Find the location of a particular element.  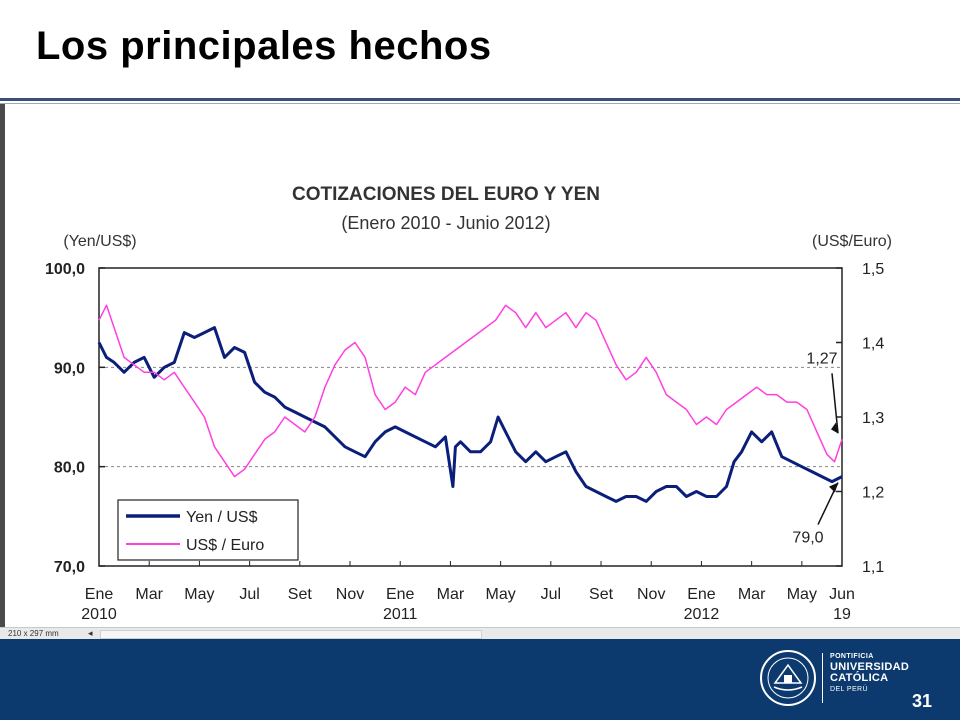

x-tick-label-13: Mar is located at coordinates (752, 594).